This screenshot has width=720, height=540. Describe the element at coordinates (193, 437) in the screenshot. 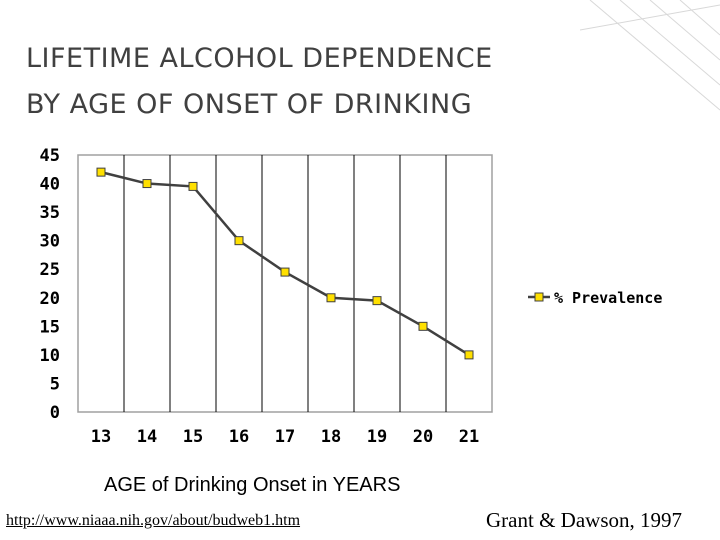

I see `x-tick-label: 15` at that location.